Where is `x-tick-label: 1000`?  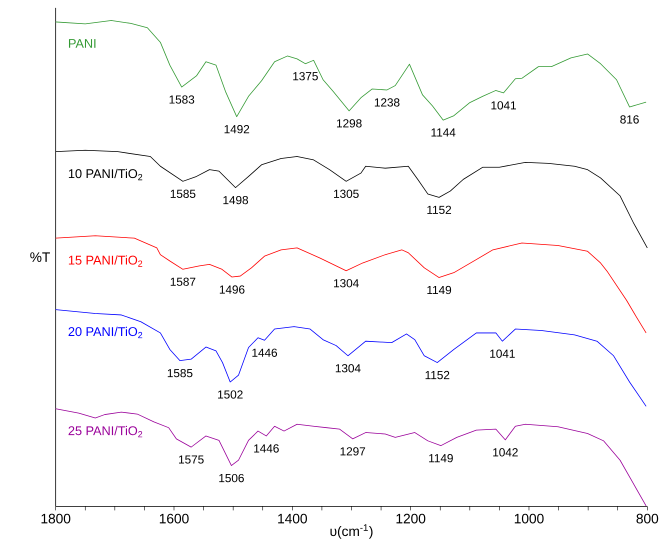
x-tick-label: 1000 is located at coordinates (529, 519).